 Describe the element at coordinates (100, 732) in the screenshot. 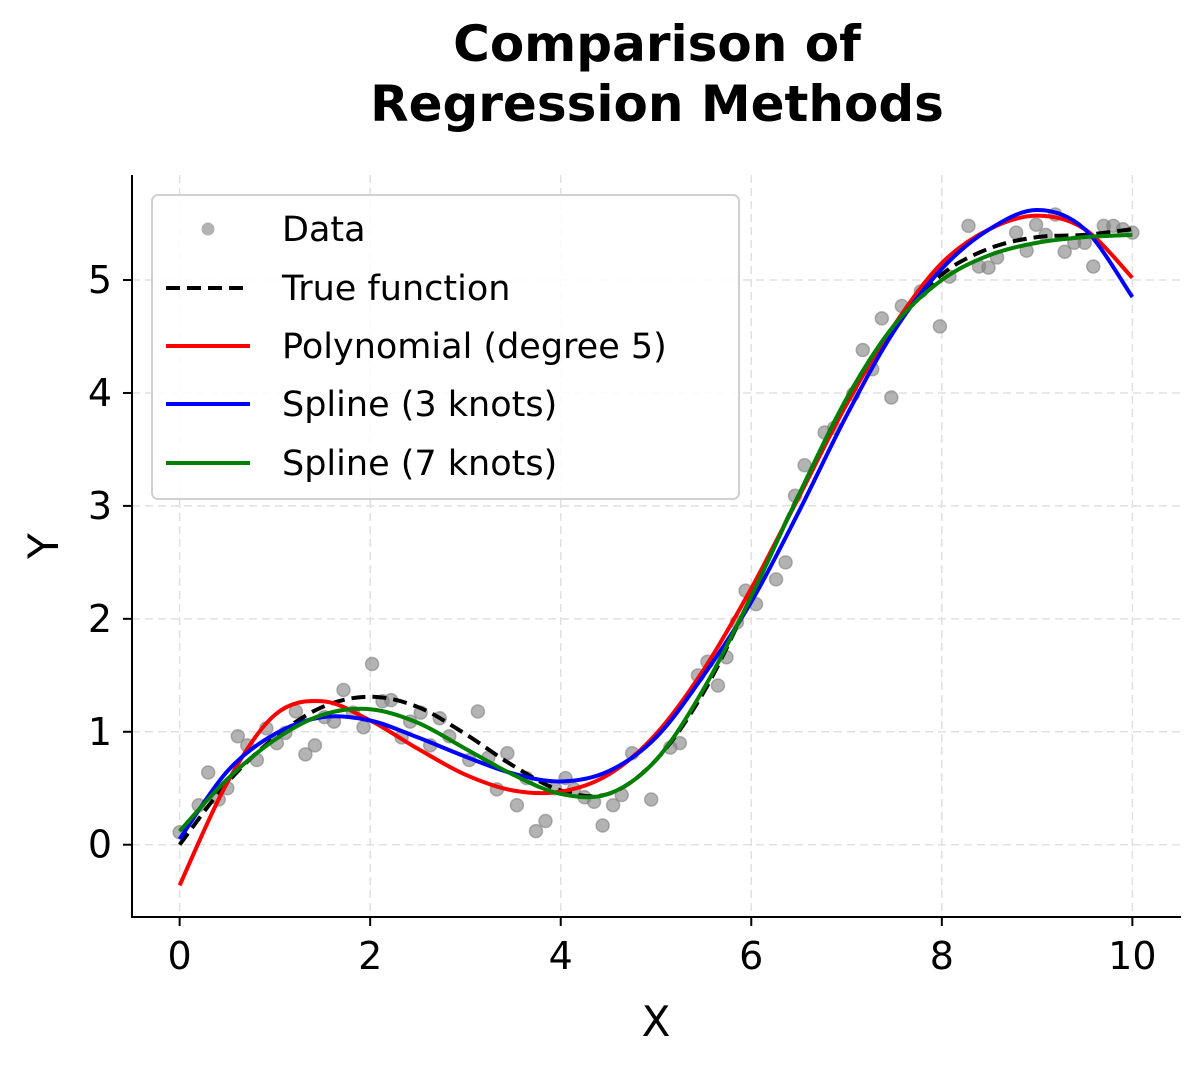

I see `y-tick-label: 1` at that location.